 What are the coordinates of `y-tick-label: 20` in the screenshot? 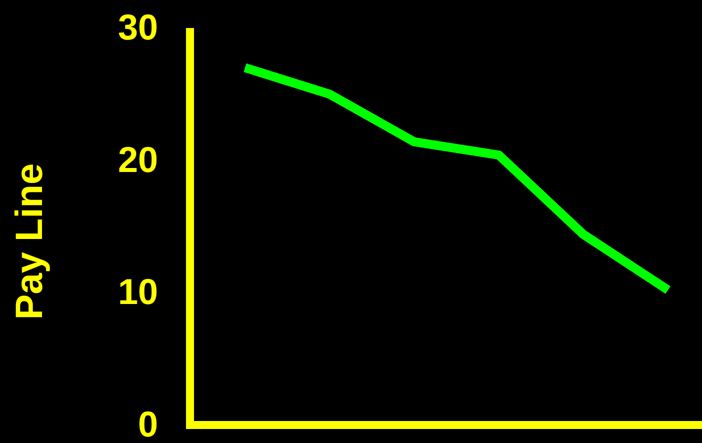 It's located at (138, 159).